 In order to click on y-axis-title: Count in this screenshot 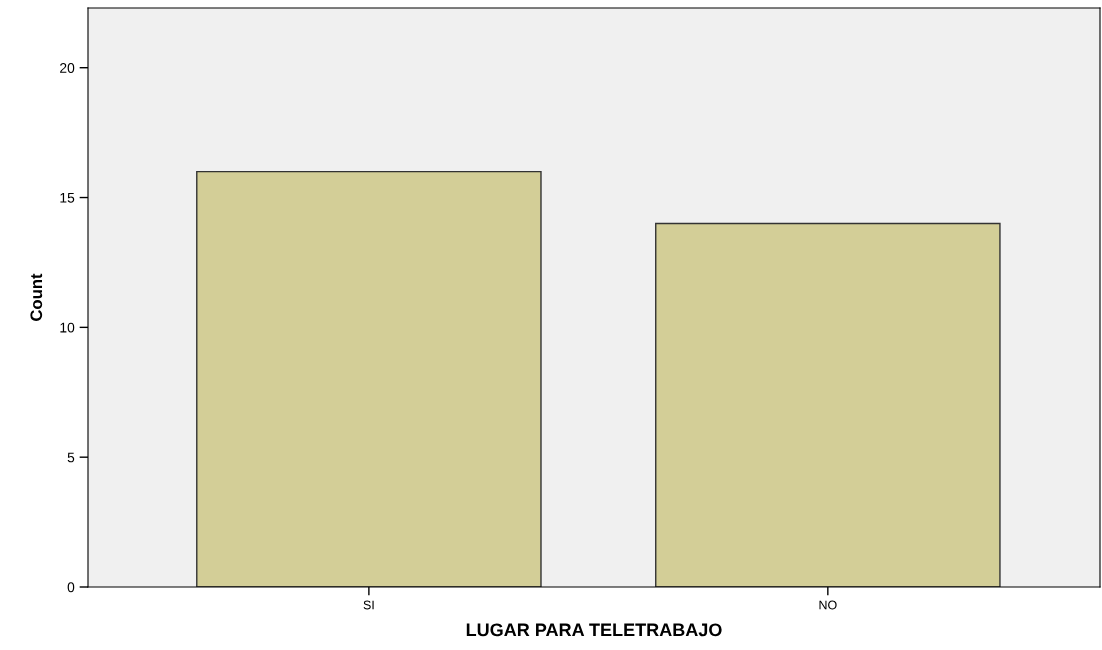, I will do `click(36, 297)`.